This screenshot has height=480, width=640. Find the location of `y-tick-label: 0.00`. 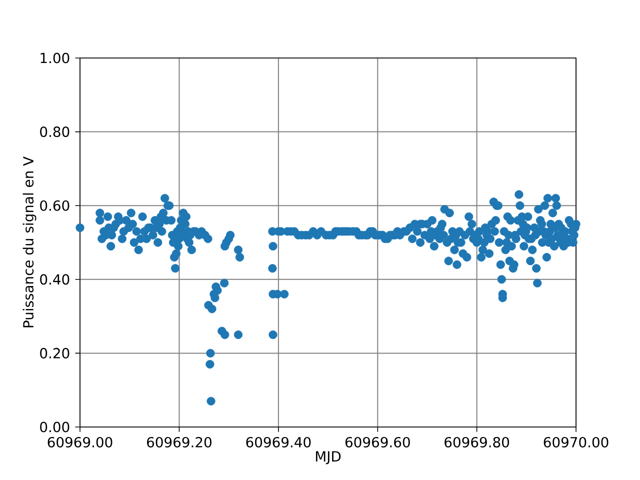

y-tick-label: 0.00 is located at coordinates (55, 427).